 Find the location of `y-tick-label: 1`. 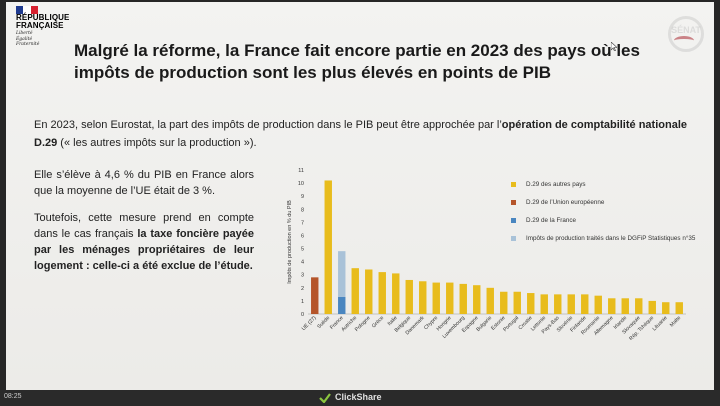

y-tick-label: 1 is located at coordinates (302, 302).